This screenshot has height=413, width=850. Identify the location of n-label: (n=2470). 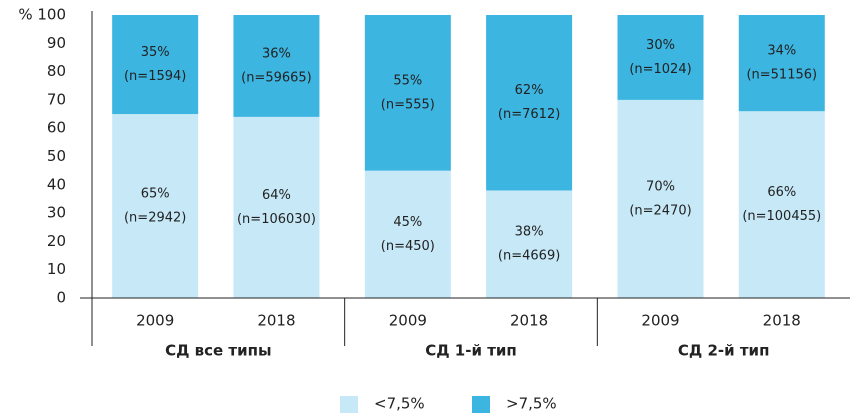
(660, 210).